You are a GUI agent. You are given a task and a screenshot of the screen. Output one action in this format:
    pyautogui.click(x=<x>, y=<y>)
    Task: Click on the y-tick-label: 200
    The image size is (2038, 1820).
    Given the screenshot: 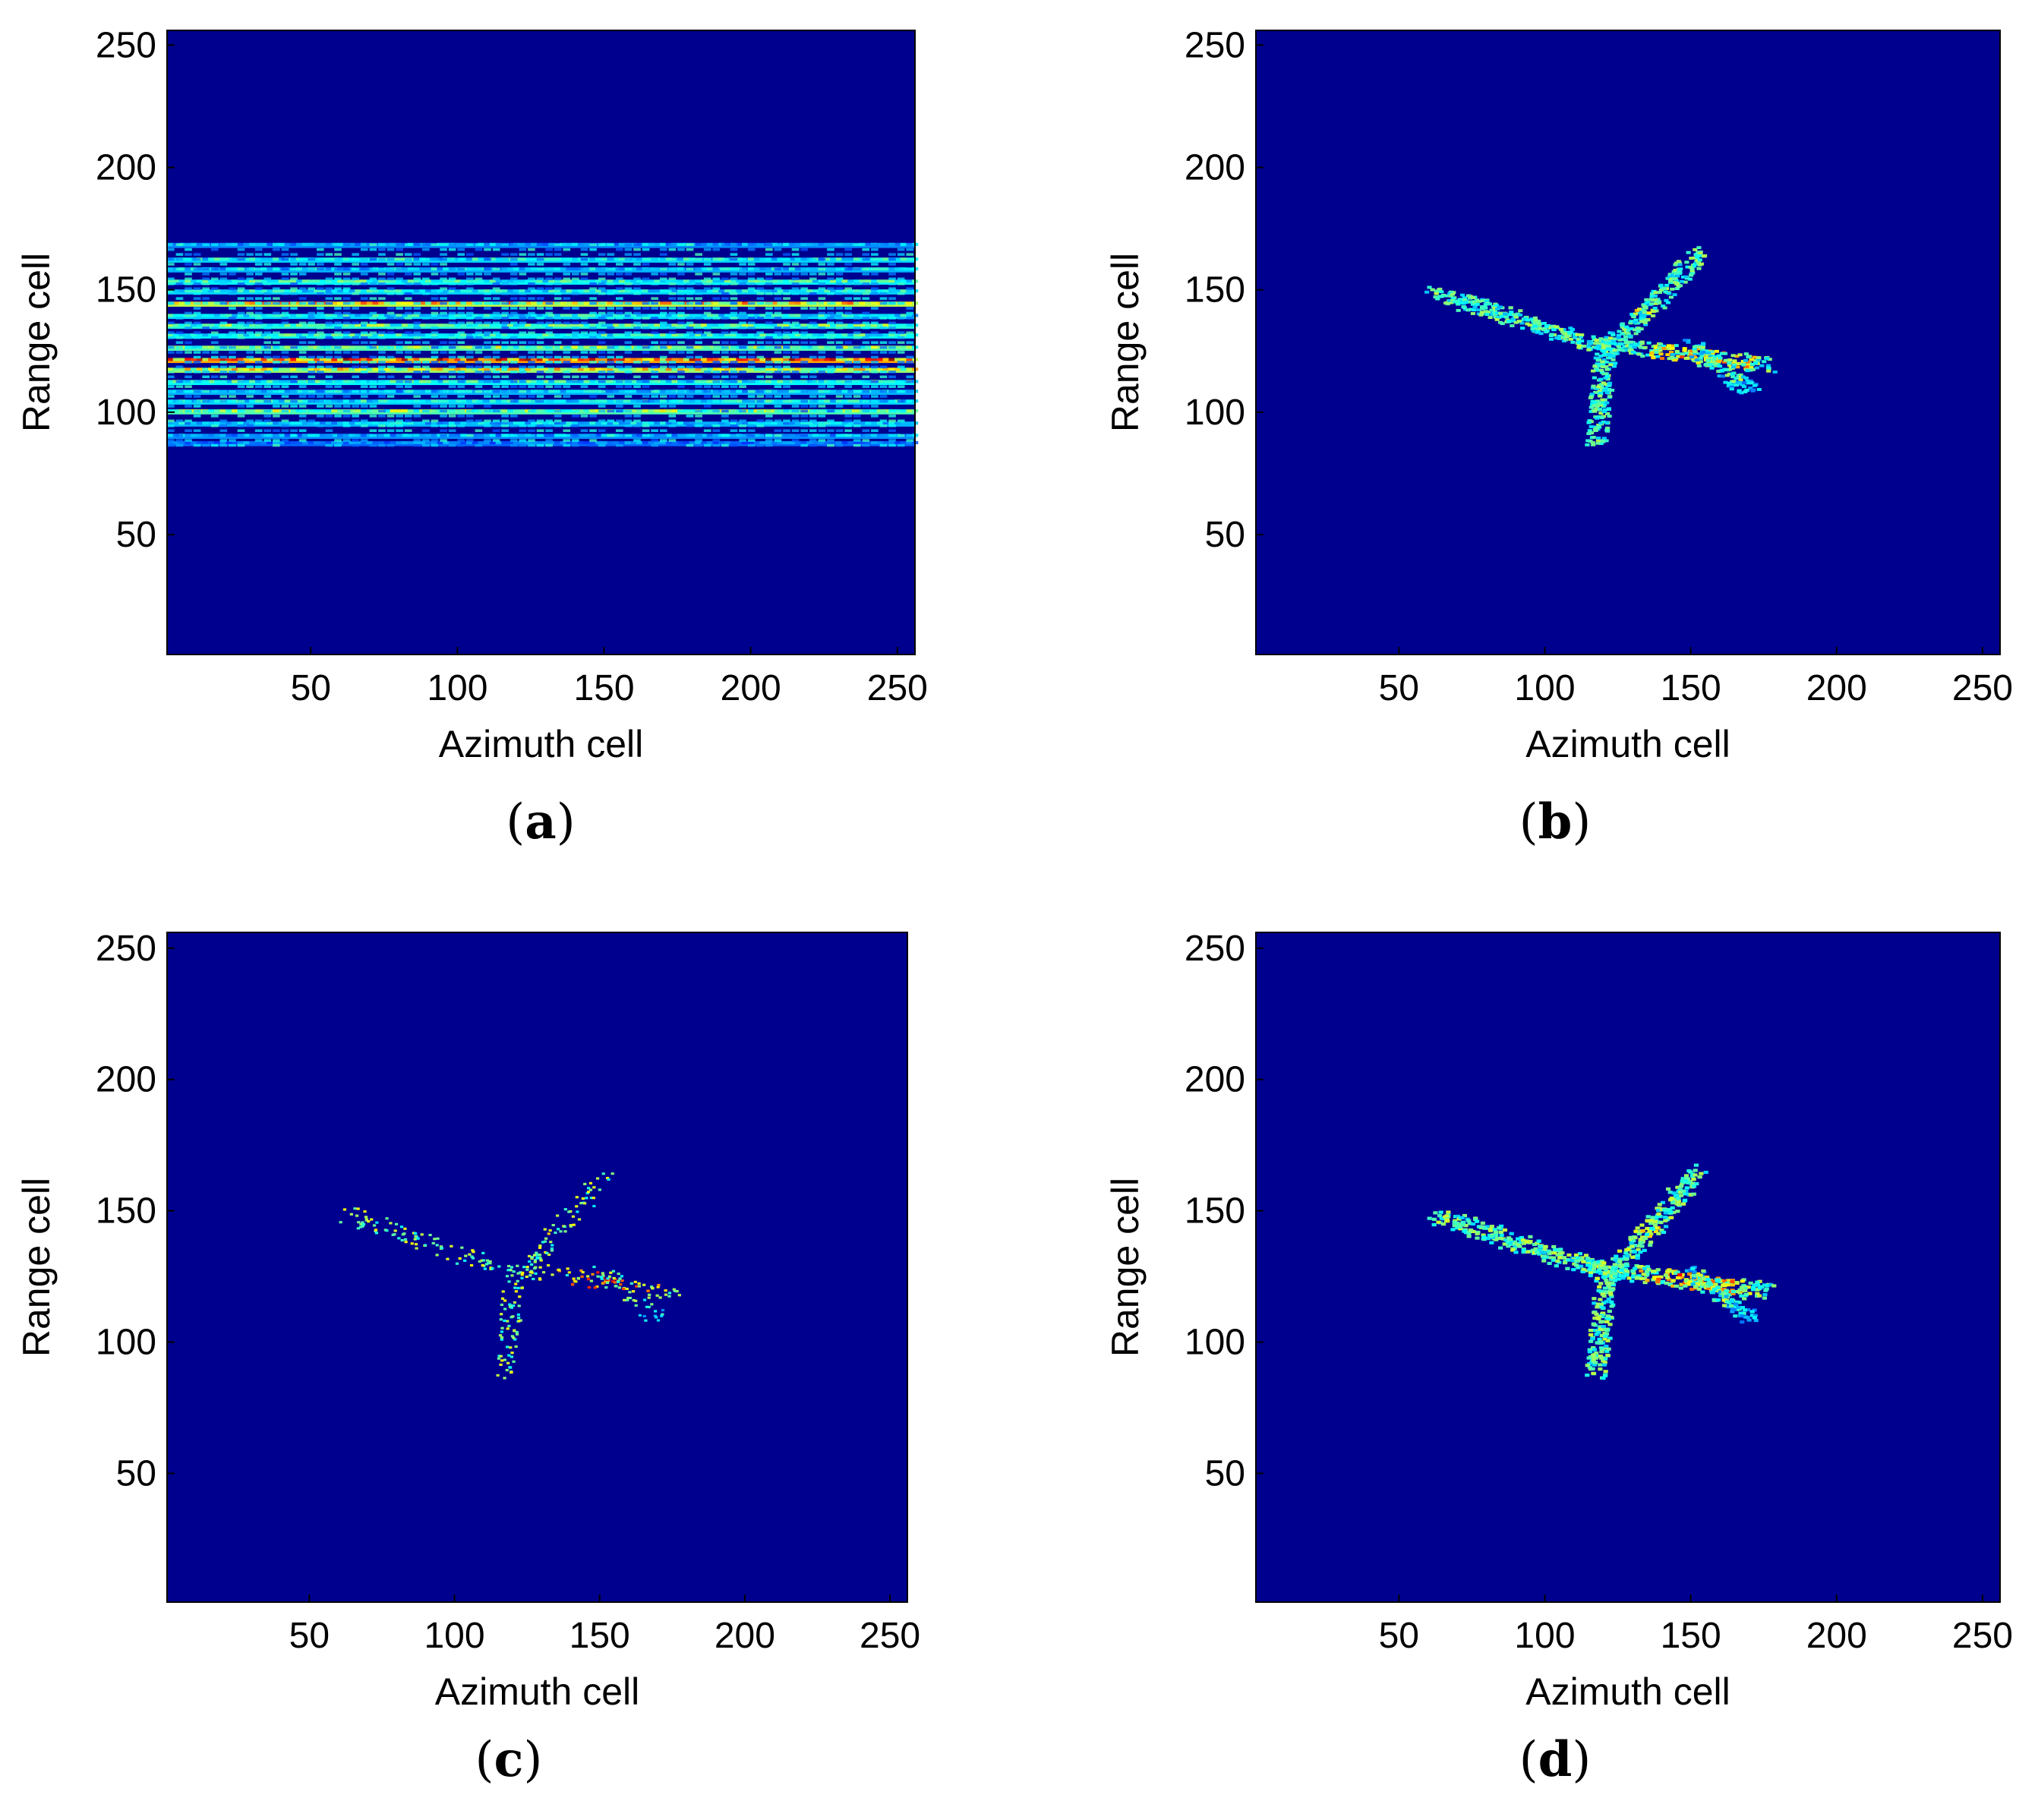 What is the action you would take?
    pyautogui.click(x=126, y=168)
    